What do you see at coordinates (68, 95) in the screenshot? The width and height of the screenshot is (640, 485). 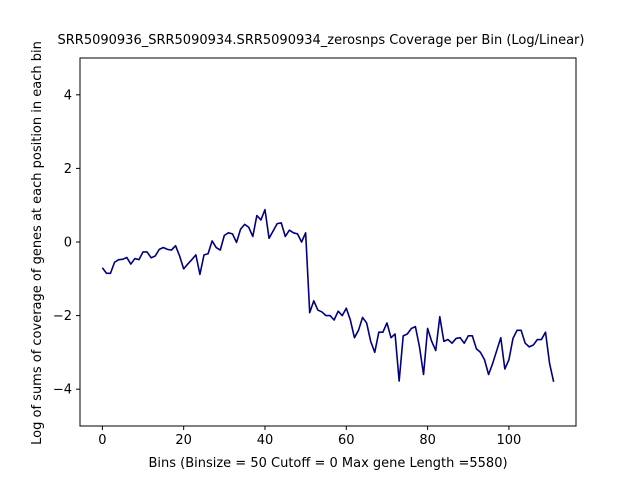 I see `y-tick-label: 4` at bounding box center [68, 95].